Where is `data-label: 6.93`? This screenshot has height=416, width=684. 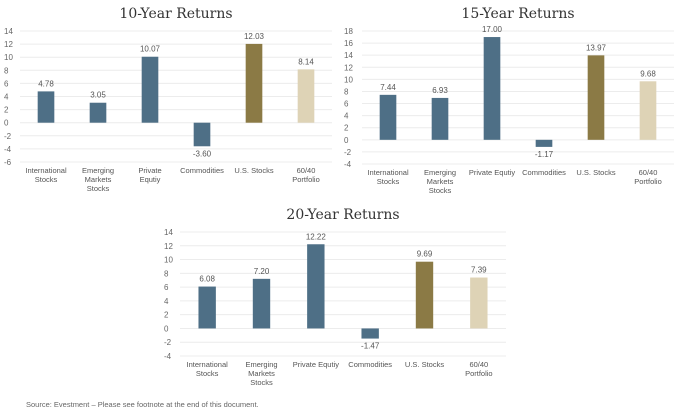 data-label: 6.93 is located at coordinates (440, 90).